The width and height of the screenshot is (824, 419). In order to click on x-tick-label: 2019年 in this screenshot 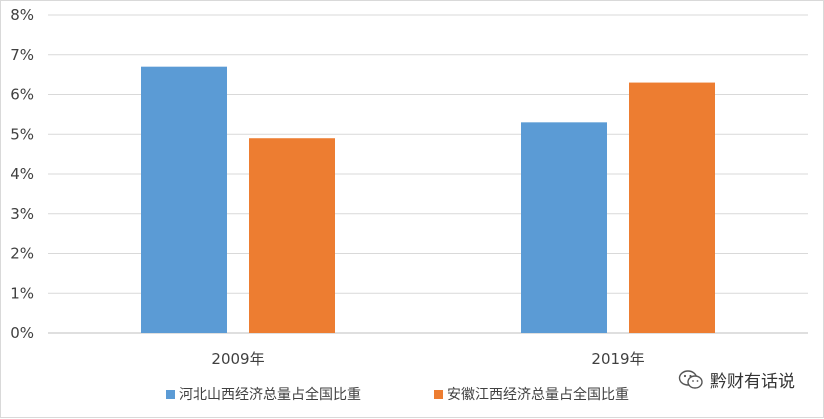, I will do `click(617, 359)`.